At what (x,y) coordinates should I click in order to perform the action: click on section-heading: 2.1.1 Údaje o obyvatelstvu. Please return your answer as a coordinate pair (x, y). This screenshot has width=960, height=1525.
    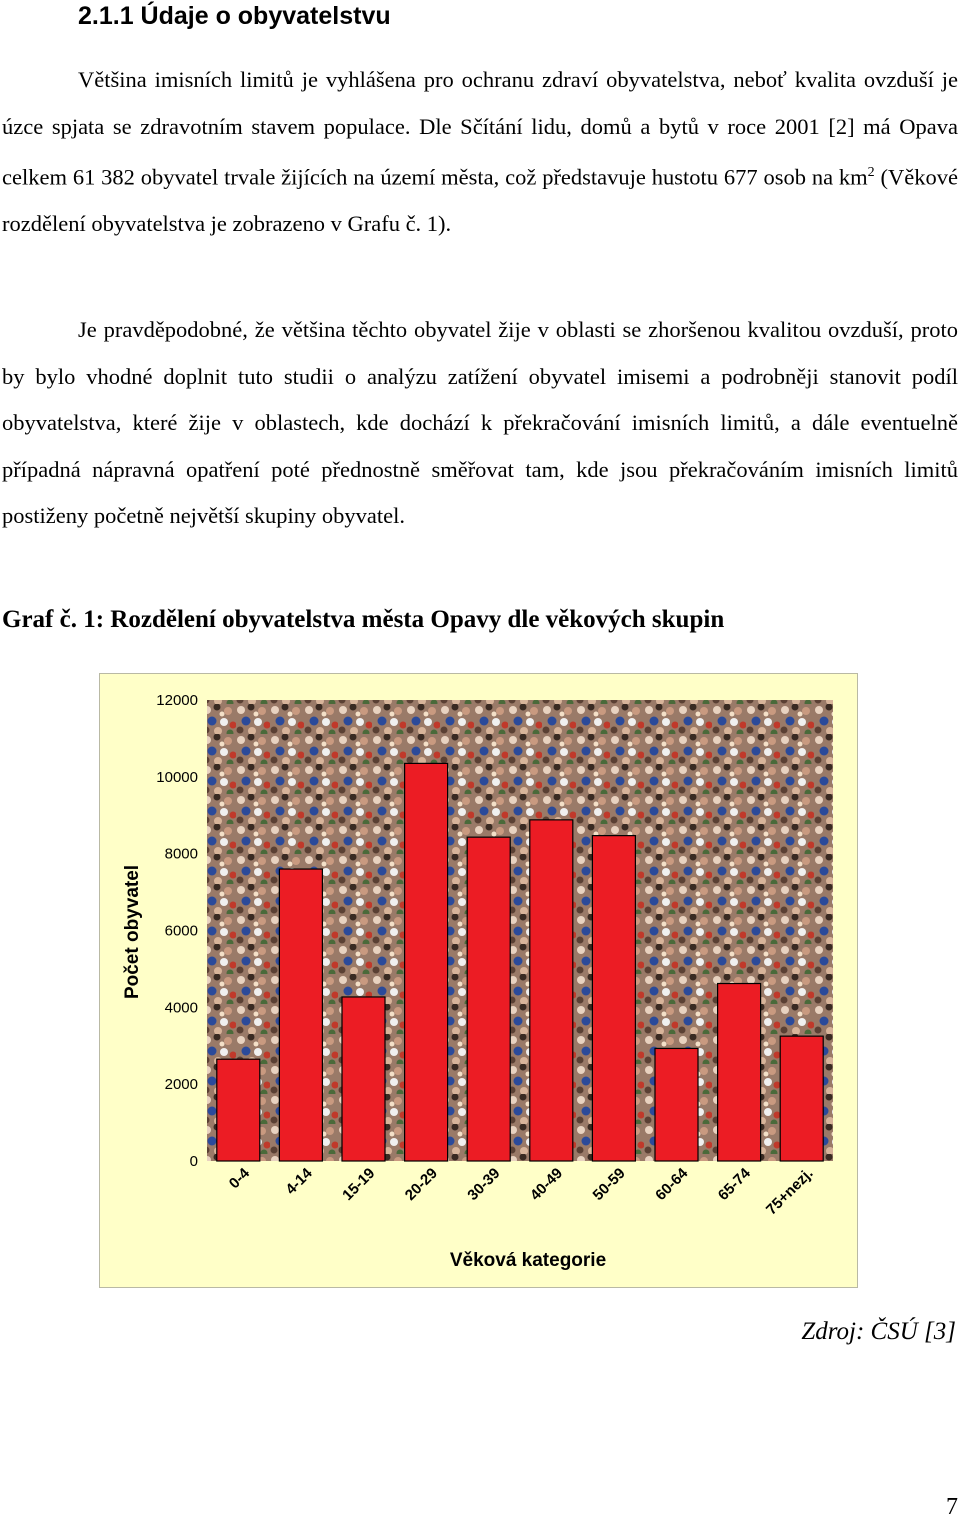
    Looking at the image, I should click on (234, 16).